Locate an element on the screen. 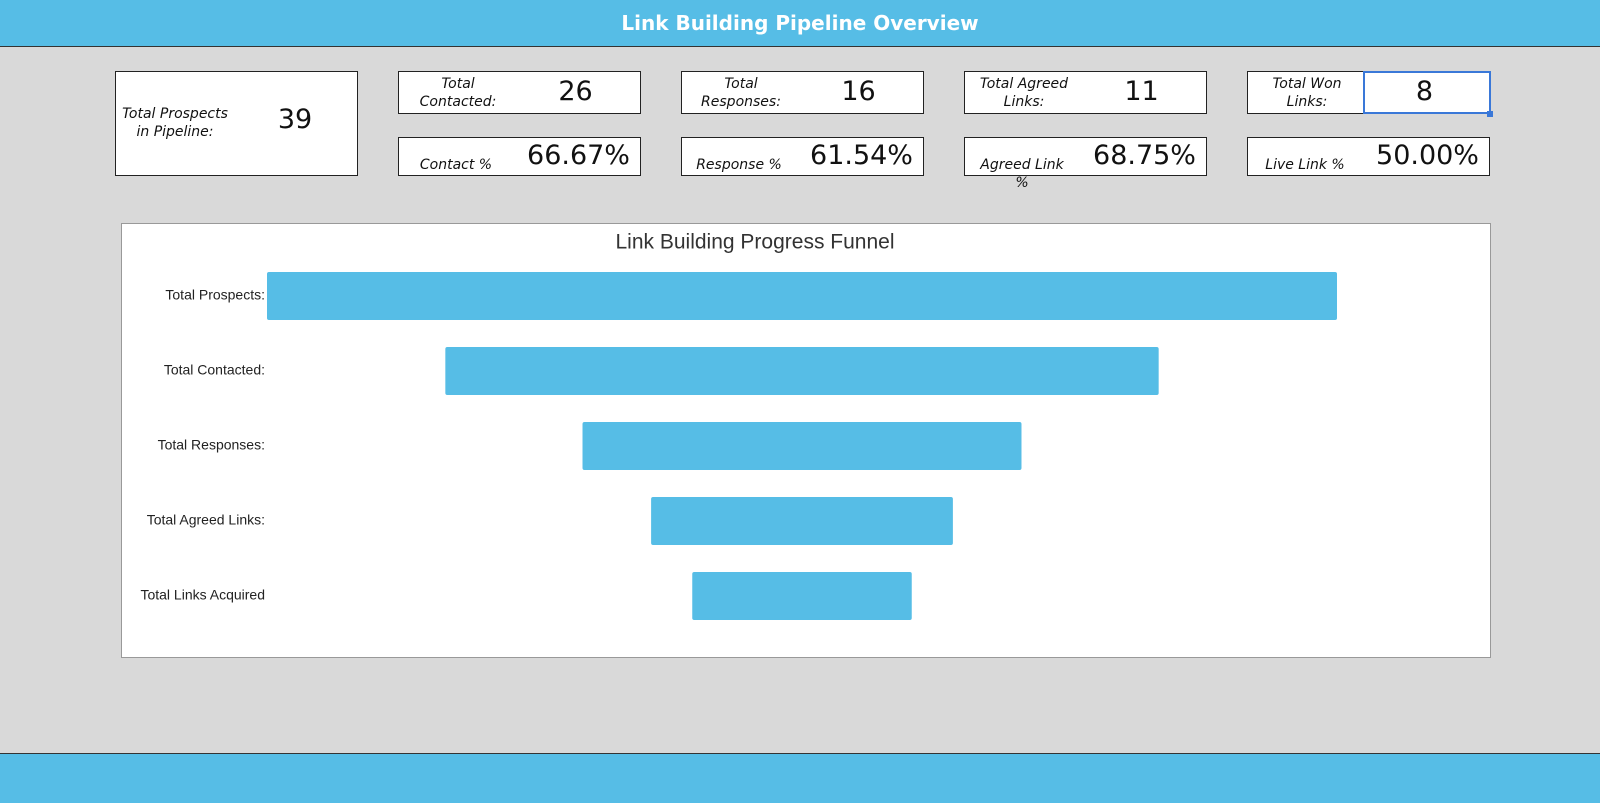 Image resolution: width=1600 pixels, height=803 pixels. category-label: Total Contacted: is located at coordinates (214, 370).